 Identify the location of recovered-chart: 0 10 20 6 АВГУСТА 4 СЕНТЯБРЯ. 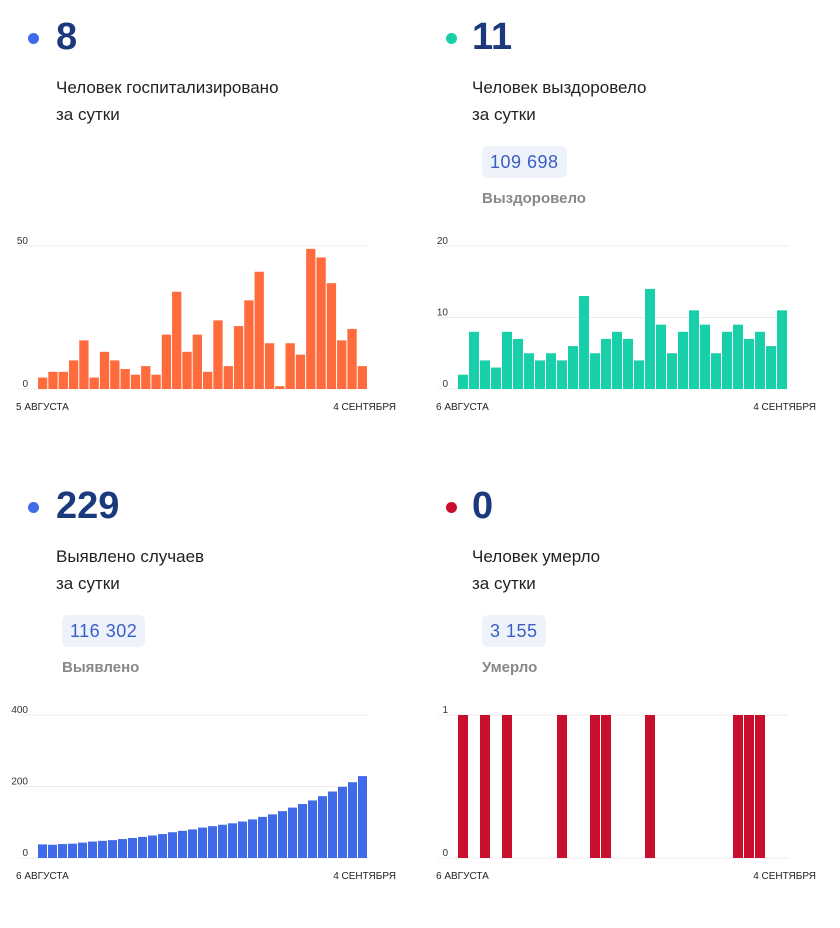
(626, 324).